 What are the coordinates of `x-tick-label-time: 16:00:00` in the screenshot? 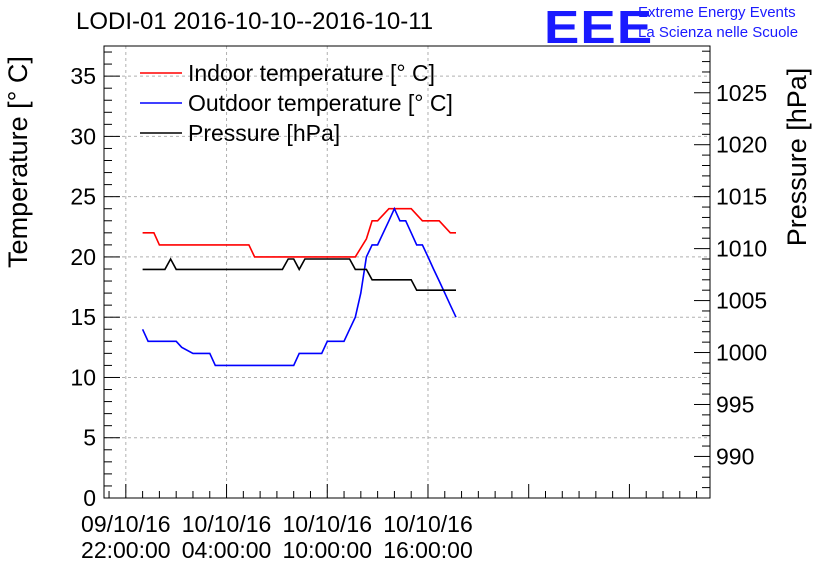 It's located at (428, 550).